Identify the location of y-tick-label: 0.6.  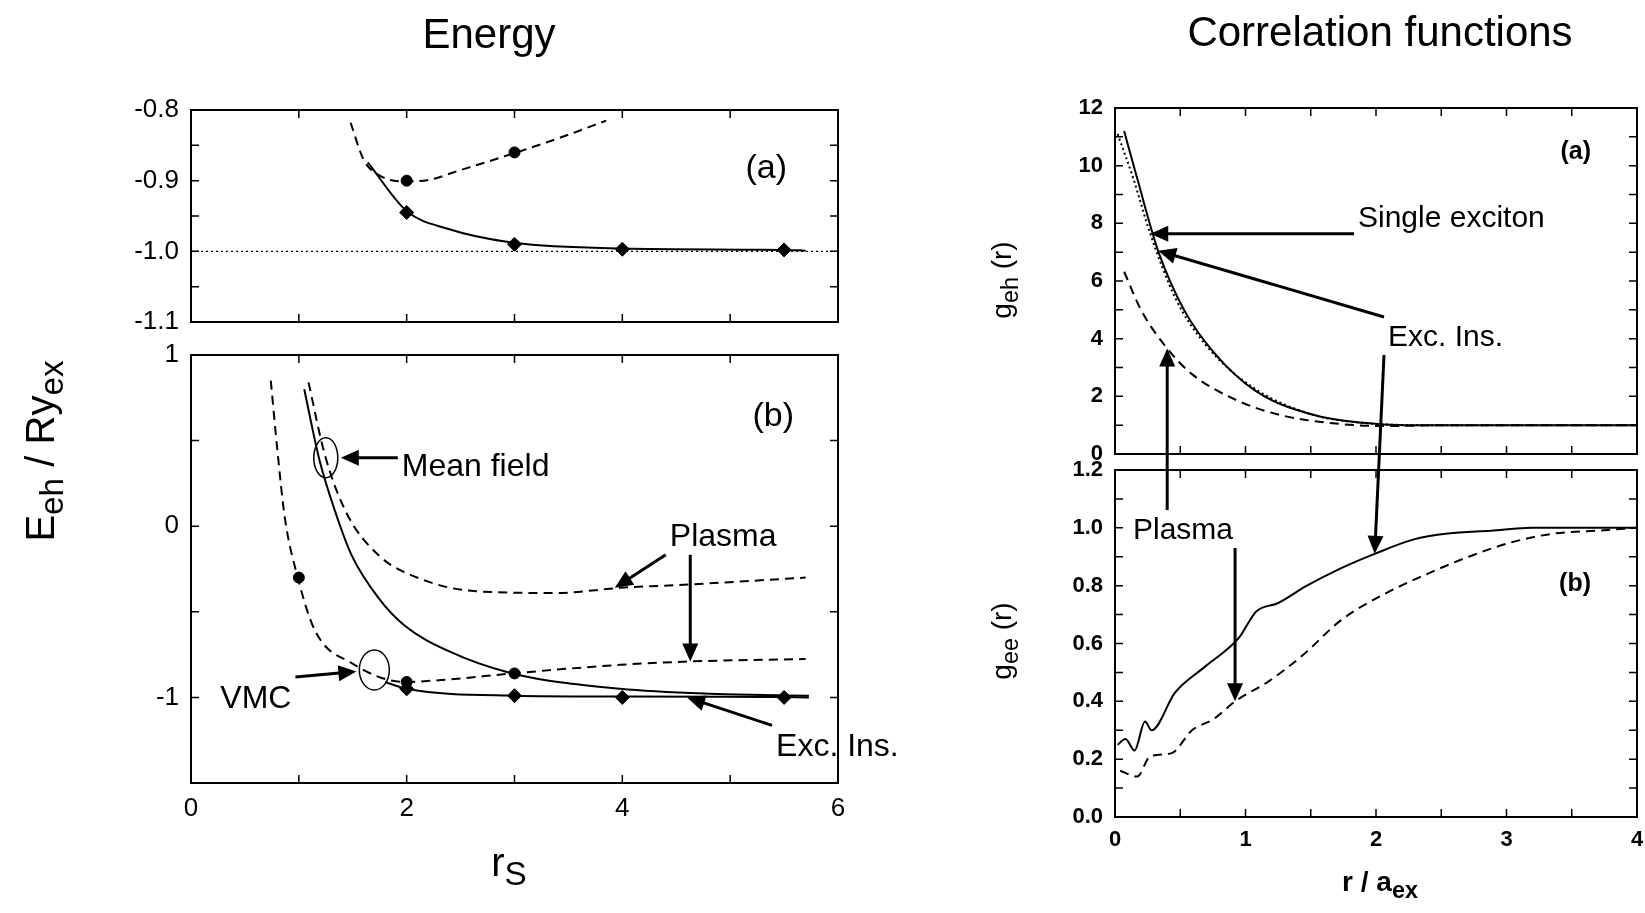
(1087, 642).